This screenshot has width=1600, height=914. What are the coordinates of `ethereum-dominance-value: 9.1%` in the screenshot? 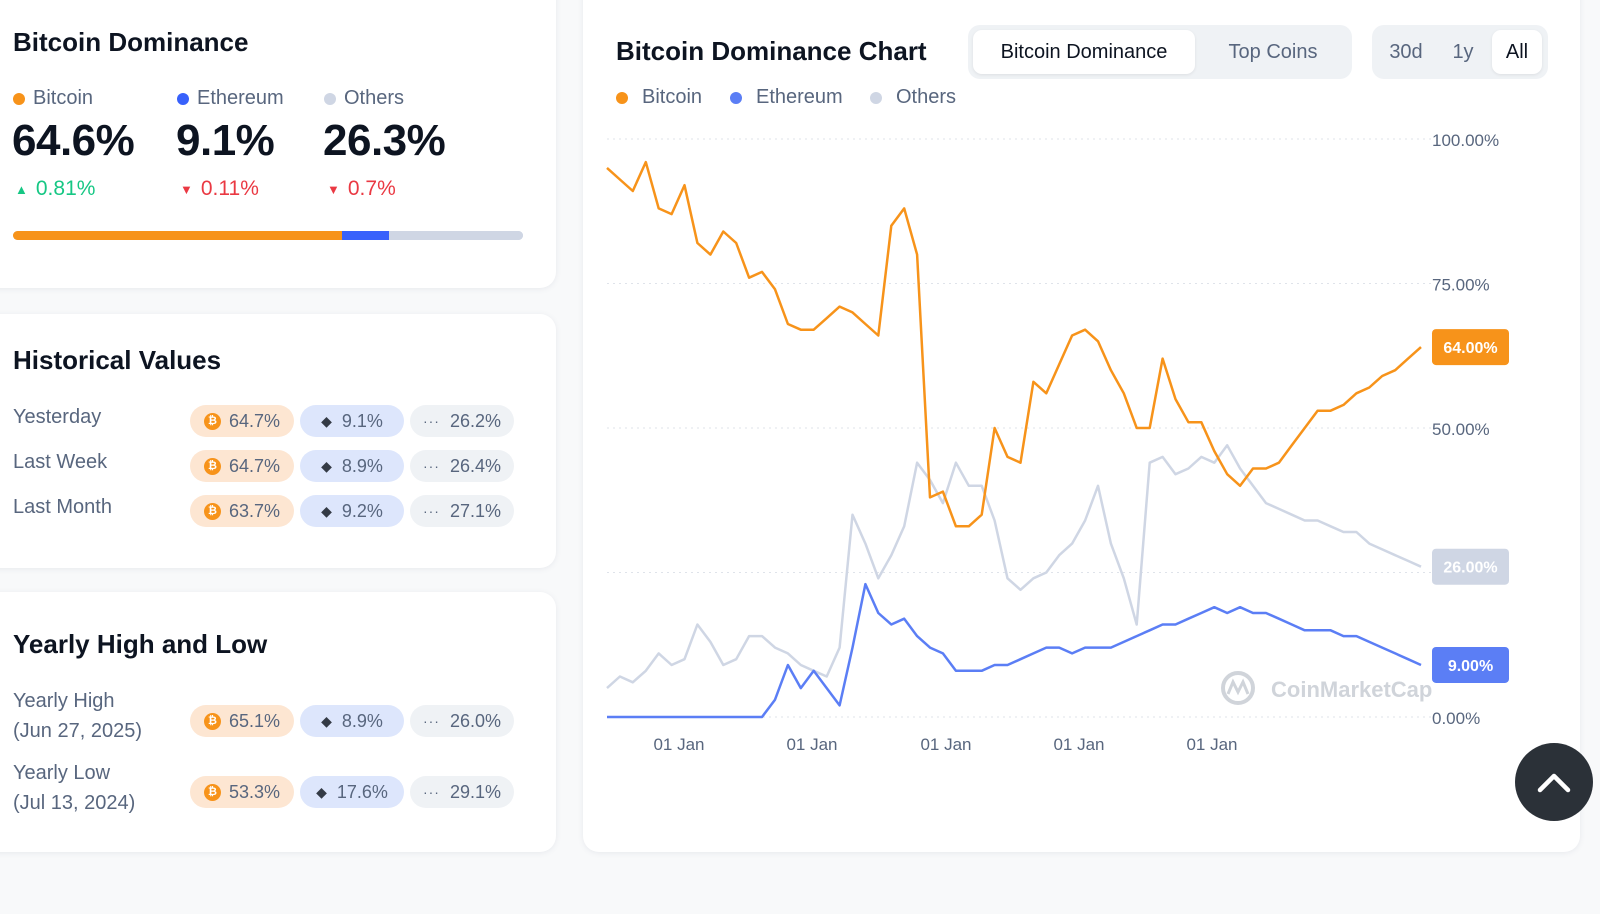 It's located at (225, 140).